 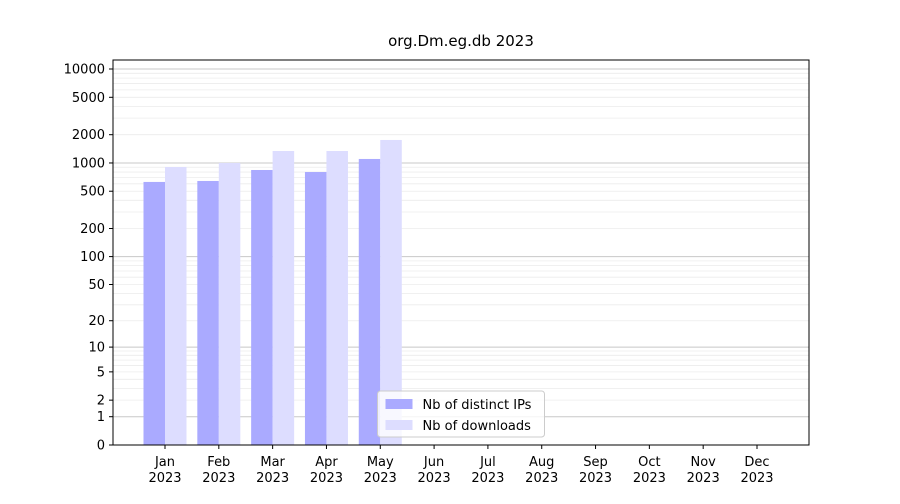 What do you see at coordinates (461, 41) in the screenshot?
I see `chart-title: org.Dm.eg.db 2023` at bounding box center [461, 41].